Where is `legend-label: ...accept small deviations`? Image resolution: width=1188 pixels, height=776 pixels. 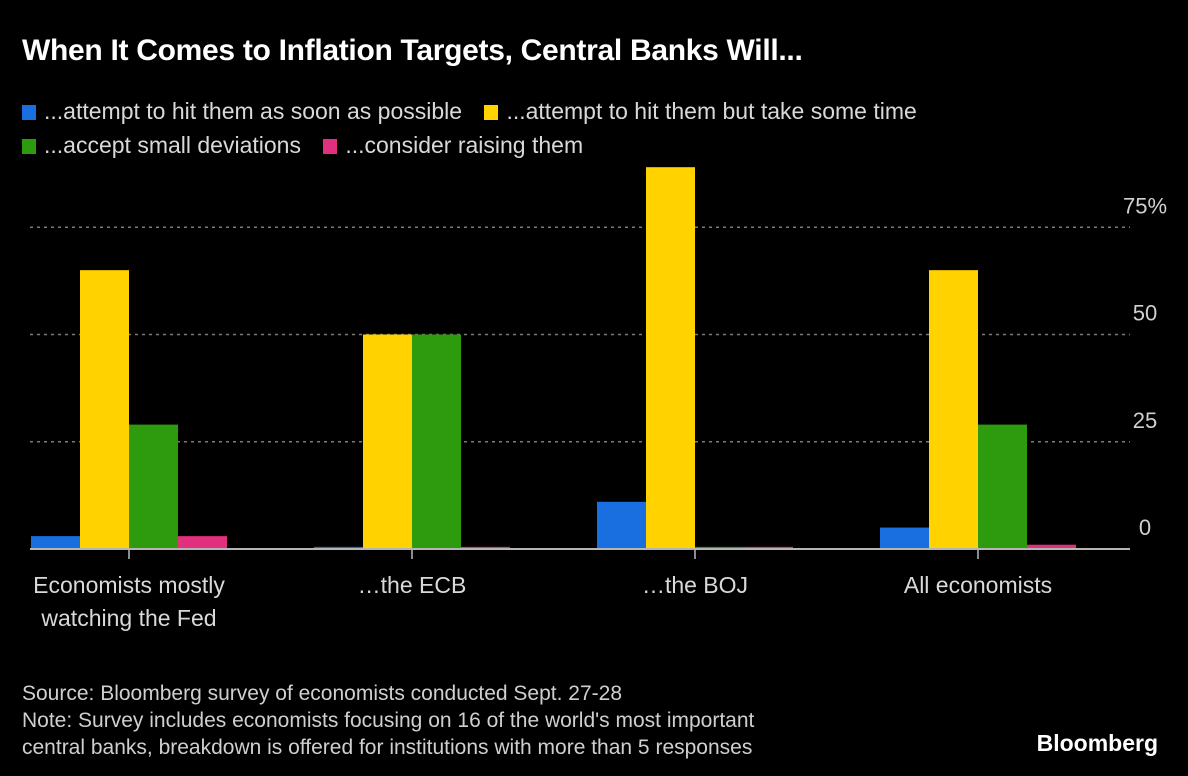 legend-label: ...accept small deviations is located at coordinates (172, 145).